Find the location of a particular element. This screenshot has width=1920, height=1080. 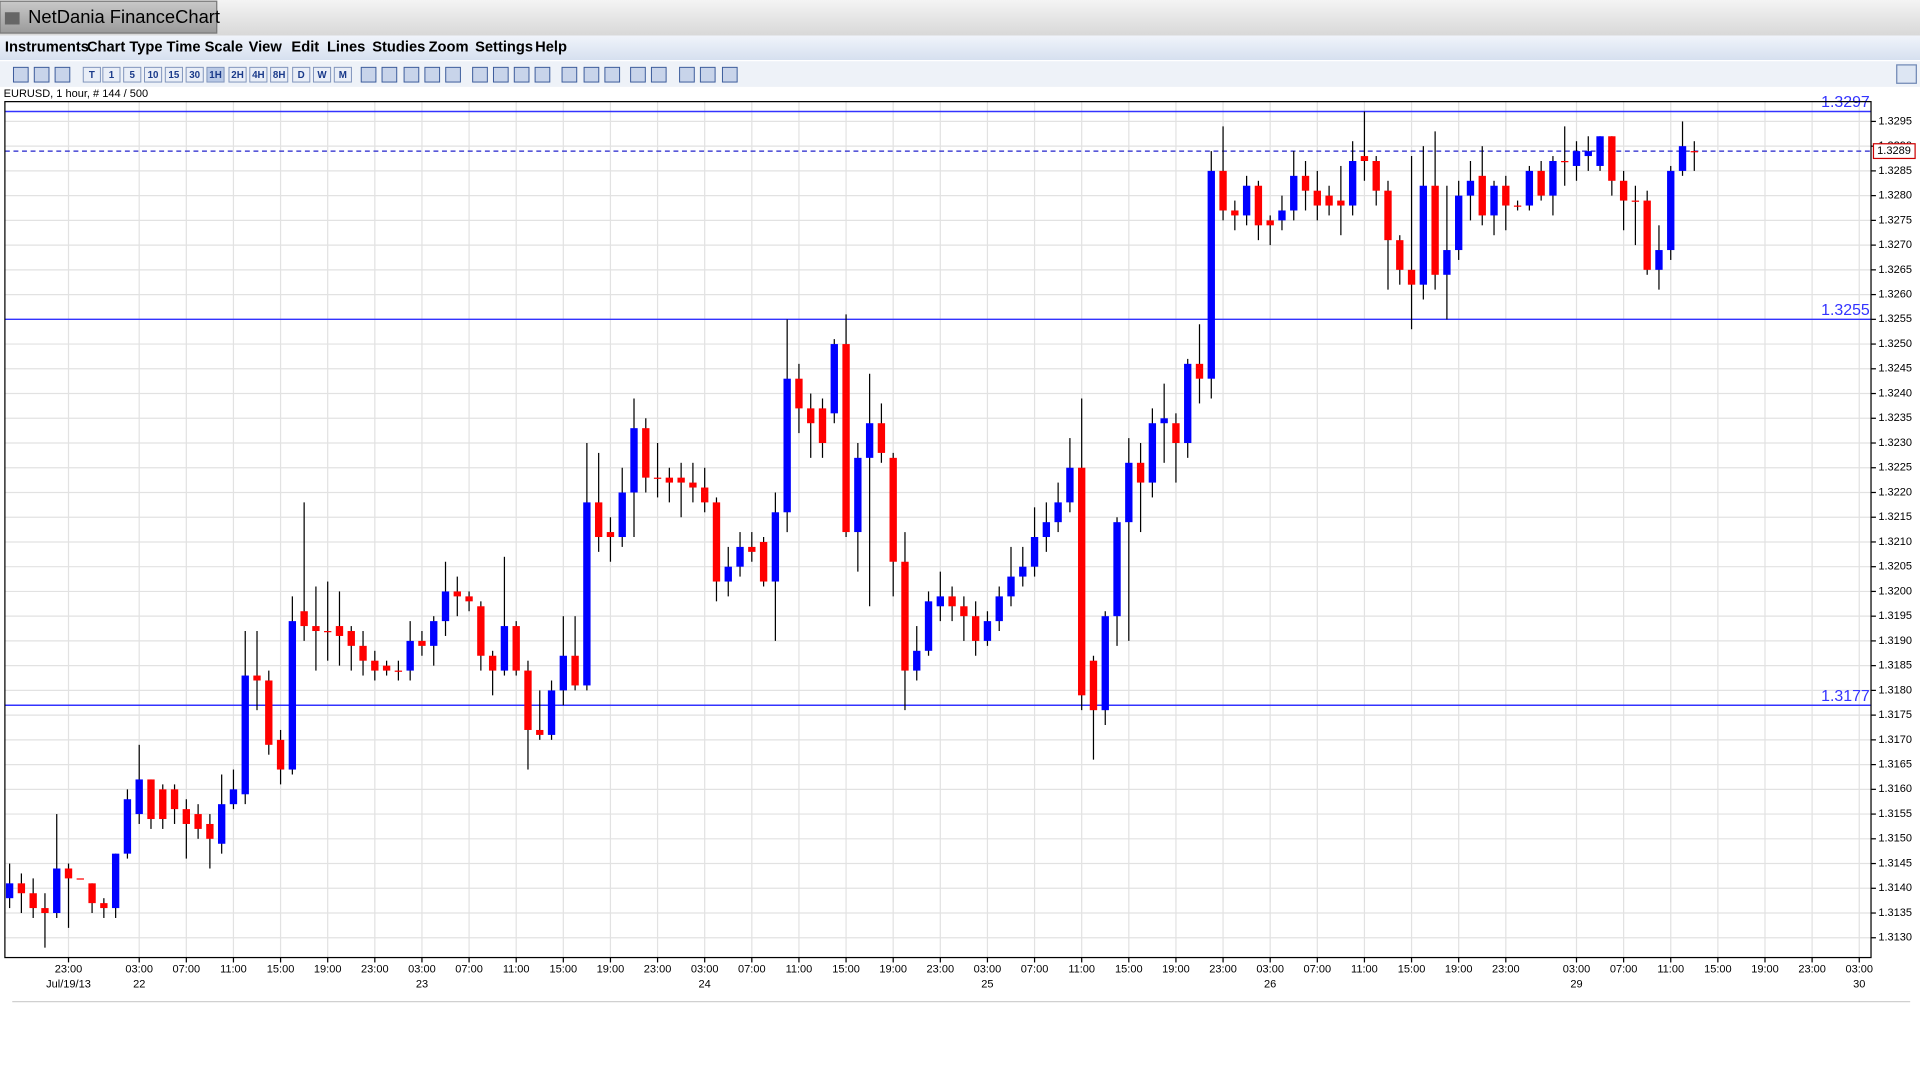

timescale-label: 5 is located at coordinates (133, 75).